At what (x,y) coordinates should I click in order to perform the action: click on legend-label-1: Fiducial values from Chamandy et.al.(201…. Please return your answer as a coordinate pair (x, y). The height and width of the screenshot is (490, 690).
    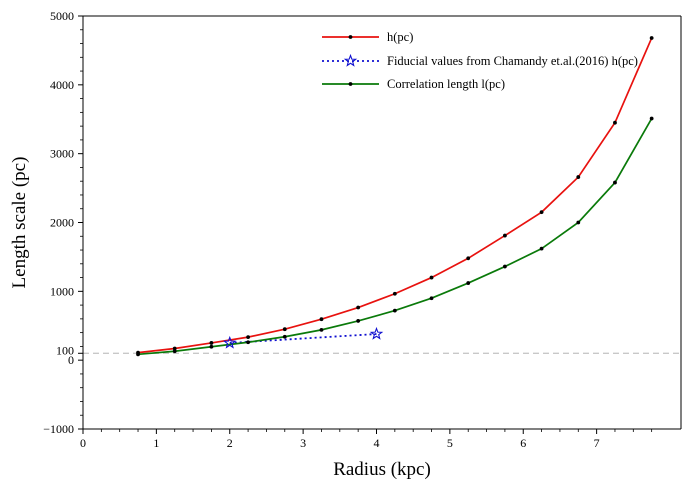
    Looking at the image, I should click on (512, 61).